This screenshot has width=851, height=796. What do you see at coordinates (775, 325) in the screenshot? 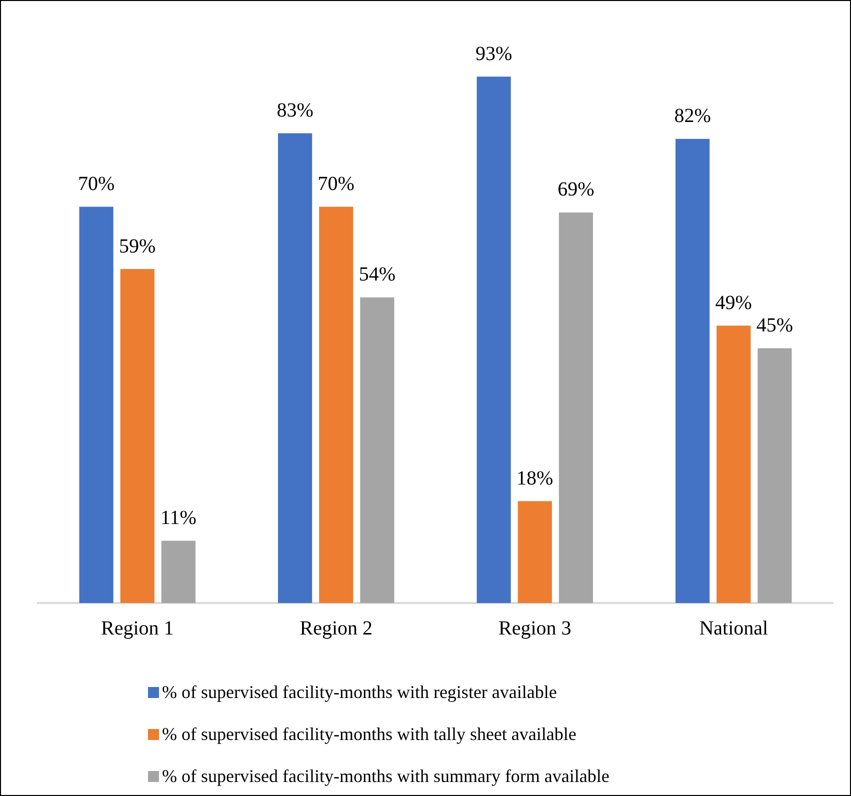
I see `data-label: 45%` at bounding box center [775, 325].